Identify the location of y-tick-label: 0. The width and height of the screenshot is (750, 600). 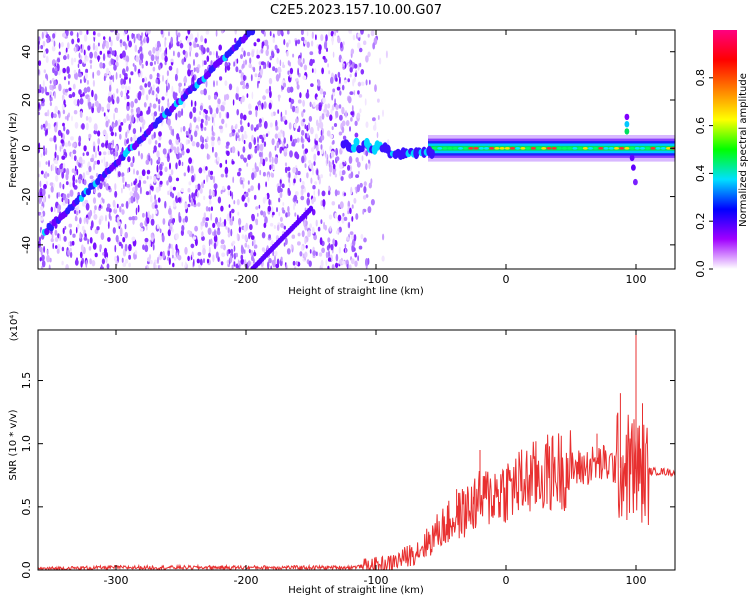
(26, 148).